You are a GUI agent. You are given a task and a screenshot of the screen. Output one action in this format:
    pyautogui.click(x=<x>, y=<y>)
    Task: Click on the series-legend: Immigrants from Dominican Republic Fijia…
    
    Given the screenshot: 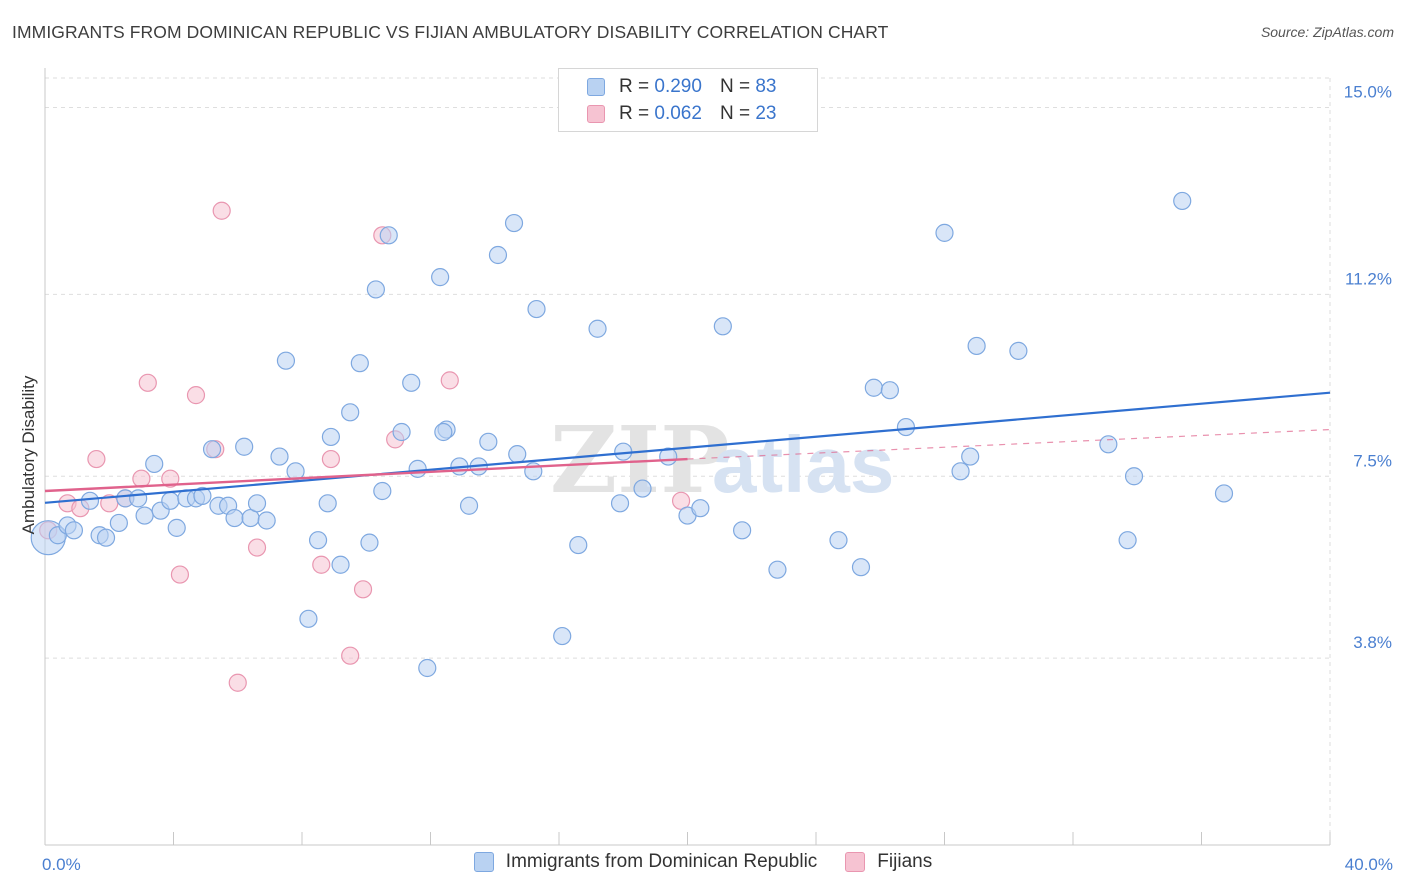 What is the action you would take?
    pyautogui.click(x=703, y=862)
    